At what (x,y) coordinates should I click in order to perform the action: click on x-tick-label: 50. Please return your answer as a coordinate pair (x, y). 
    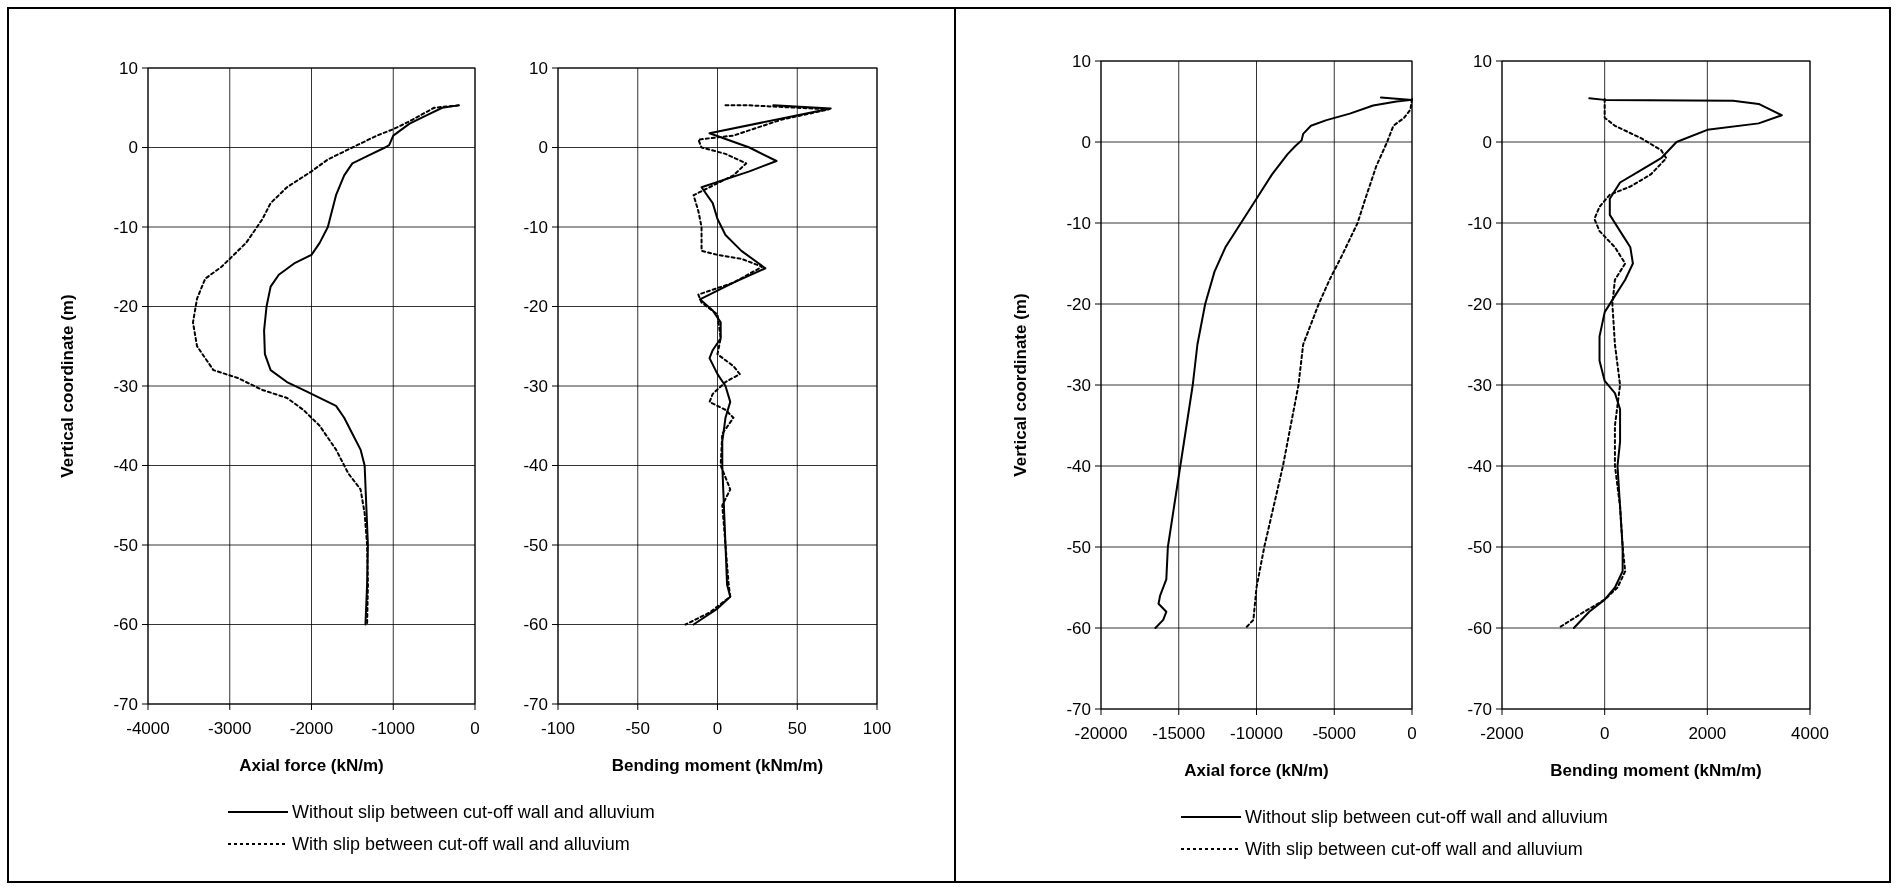
    Looking at the image, I should click on (797, 728).